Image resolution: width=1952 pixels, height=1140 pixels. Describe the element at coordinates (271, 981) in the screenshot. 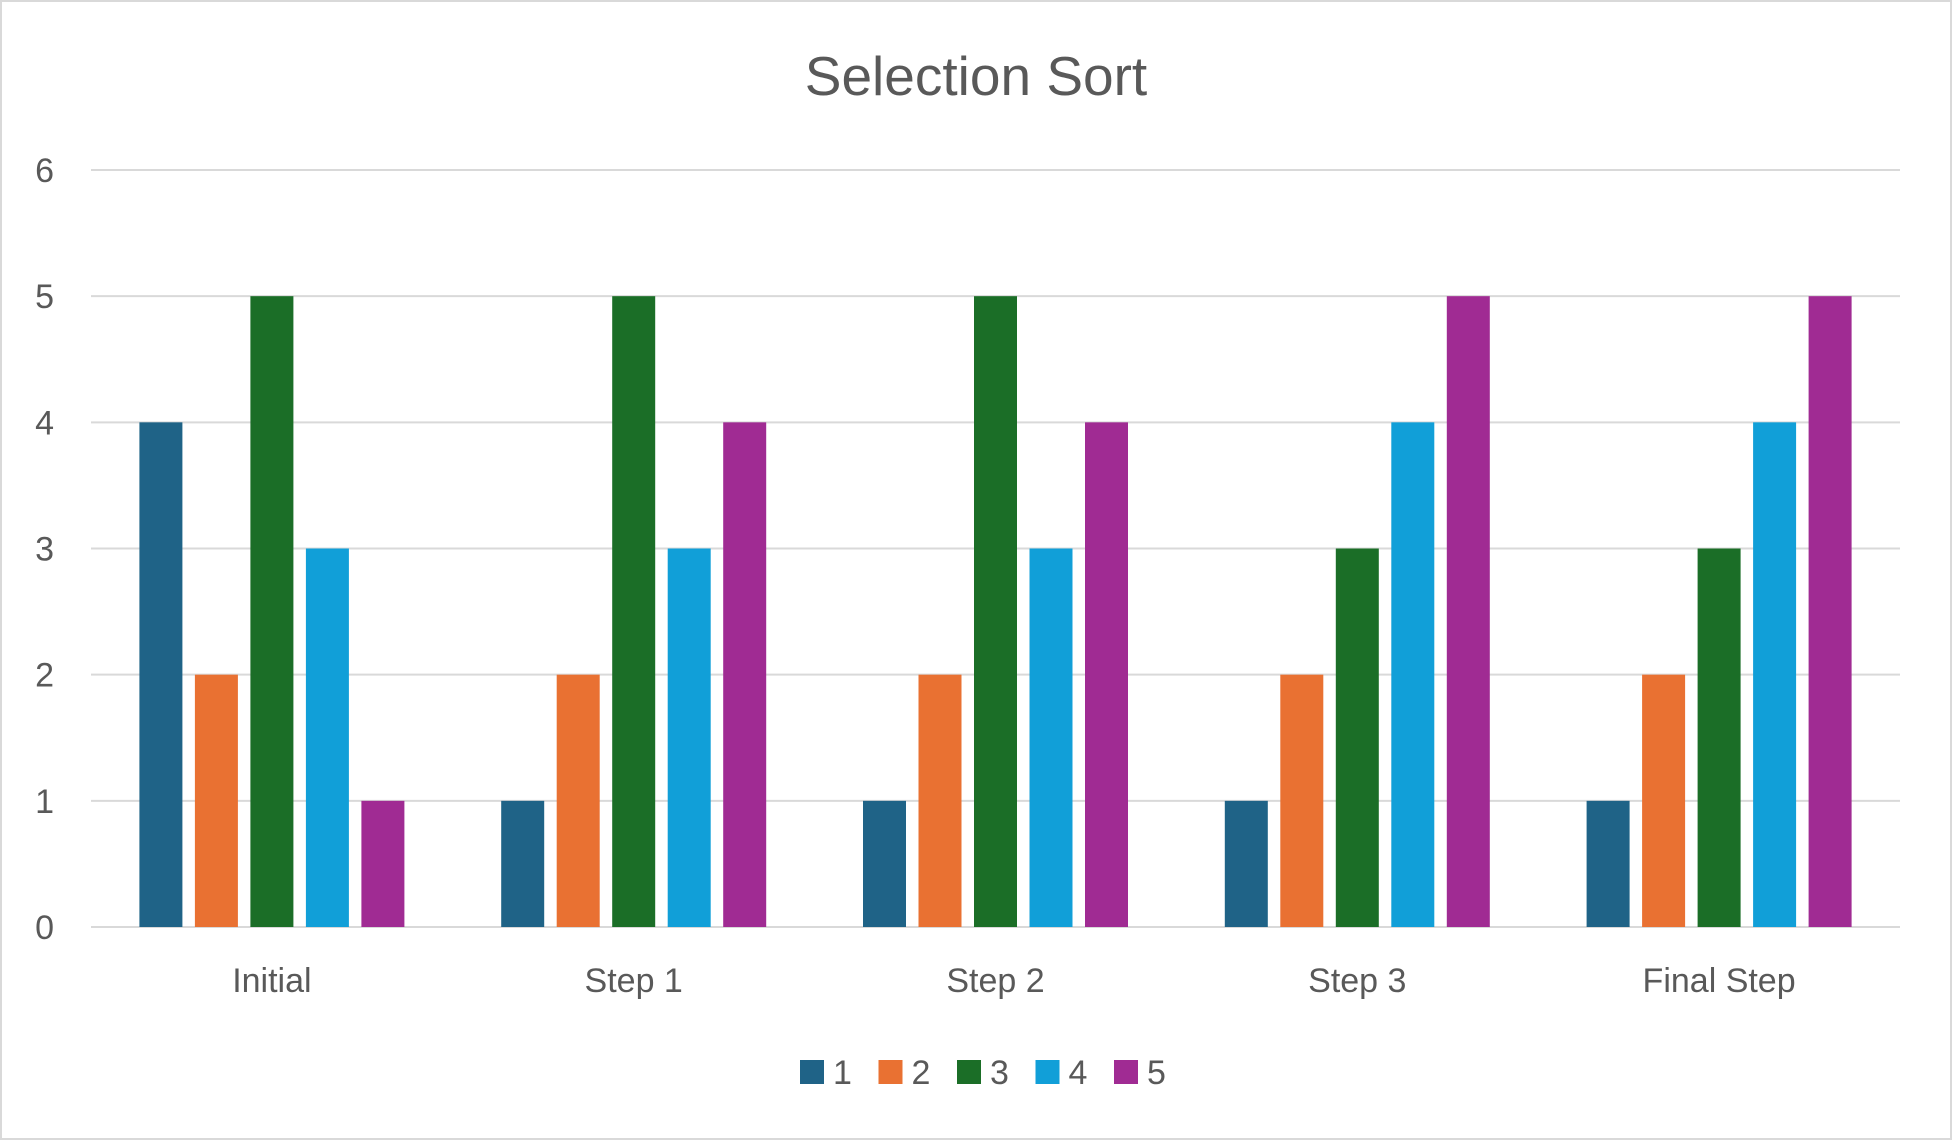

I see `x-tick-label: Initial` at that location.